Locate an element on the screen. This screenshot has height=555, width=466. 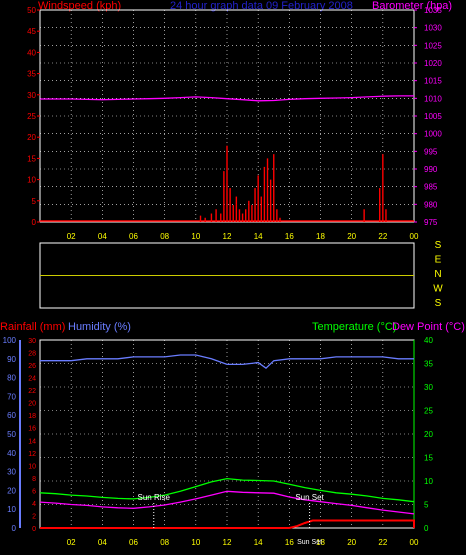
rainfall-line is located at coordinates (227, 524).